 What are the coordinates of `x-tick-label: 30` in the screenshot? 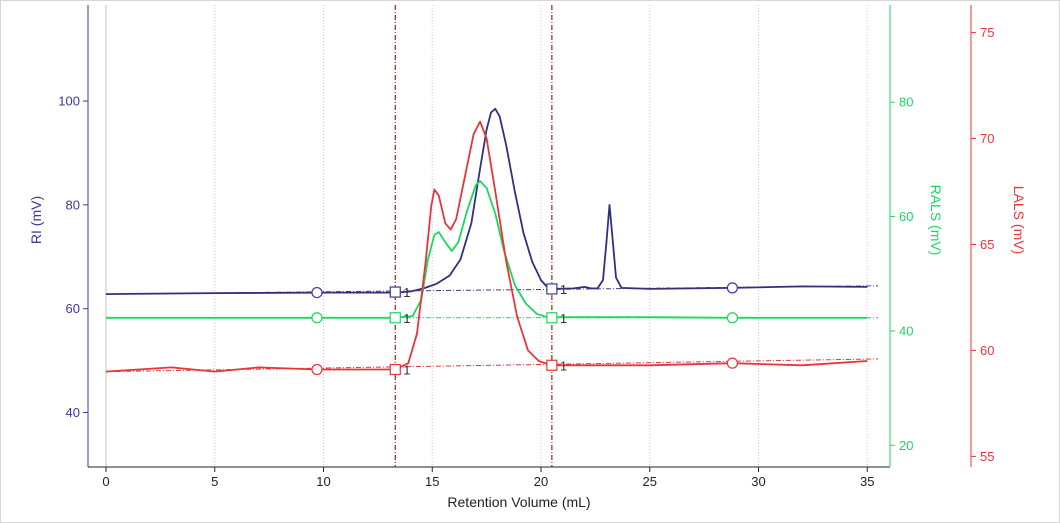 It's located at (758, 481).